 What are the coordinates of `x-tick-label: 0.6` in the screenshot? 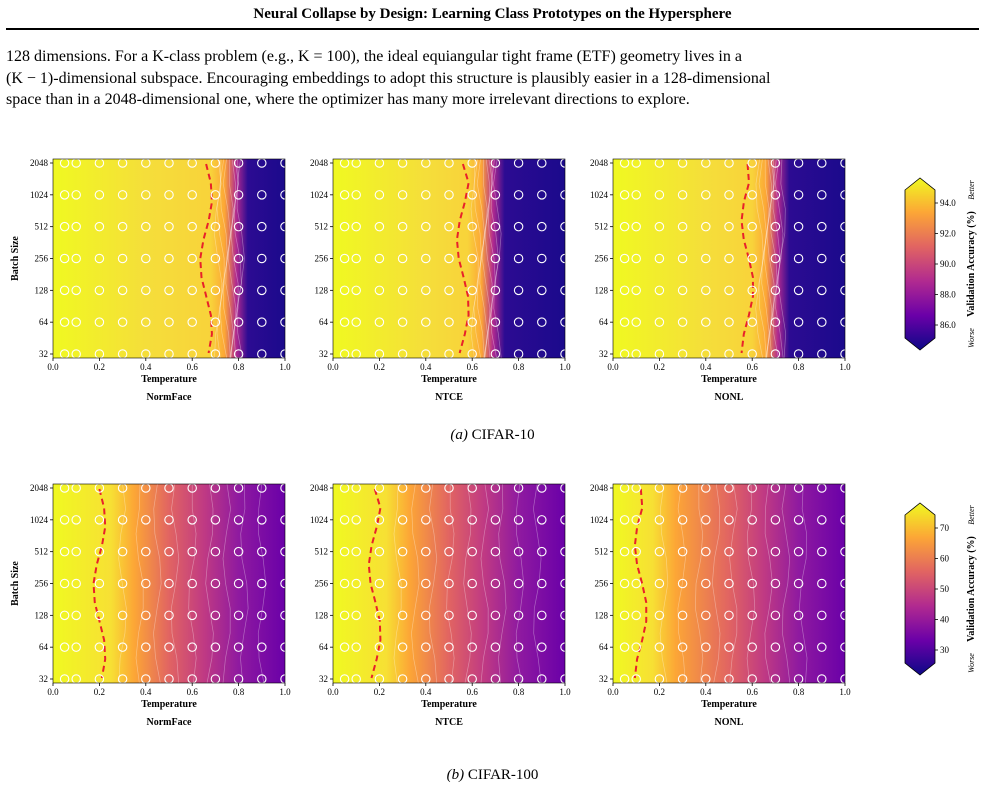 It's located at (473, 692).